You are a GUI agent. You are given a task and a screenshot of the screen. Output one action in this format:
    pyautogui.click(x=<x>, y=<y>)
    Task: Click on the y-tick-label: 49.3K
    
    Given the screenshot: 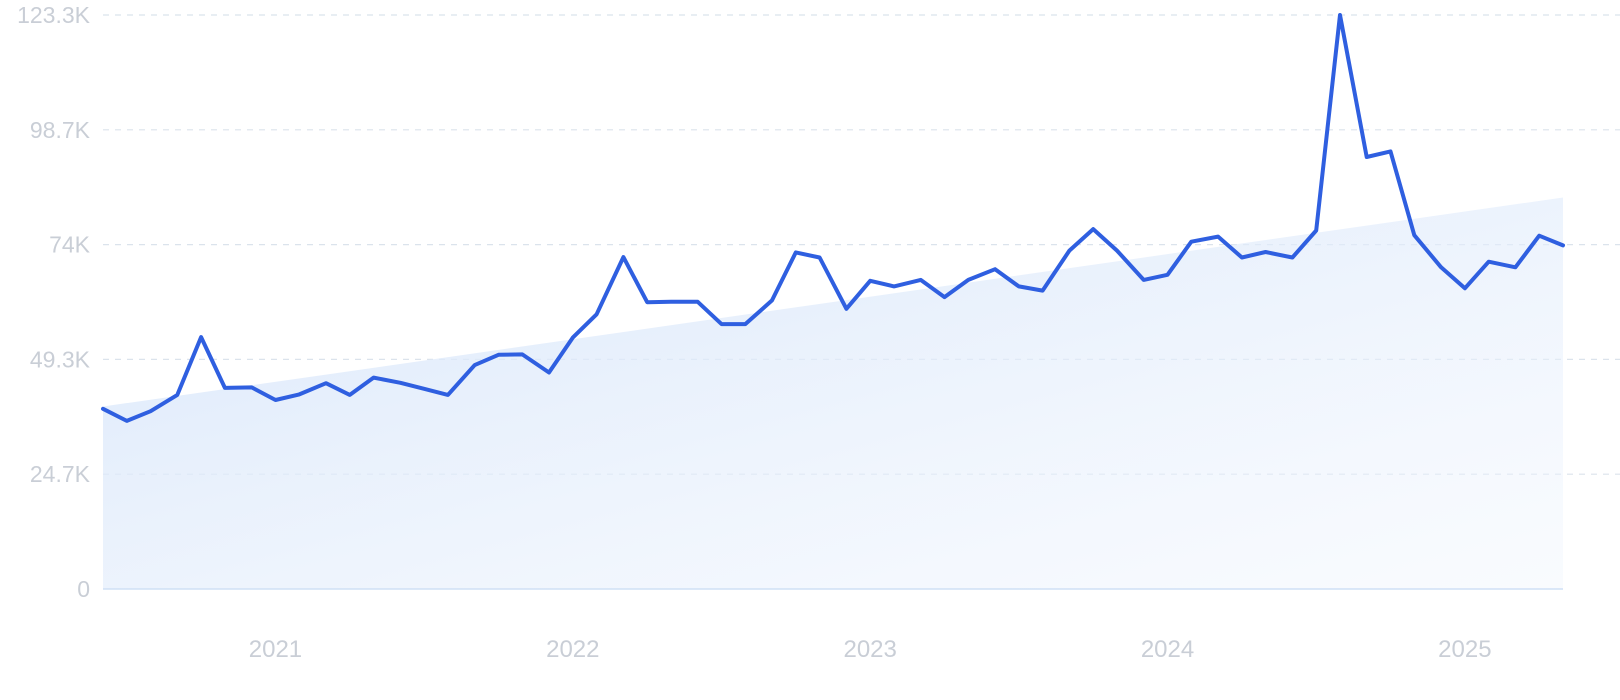 What is the action you would take?
    pyautogui.click(x=60, y=359)
    